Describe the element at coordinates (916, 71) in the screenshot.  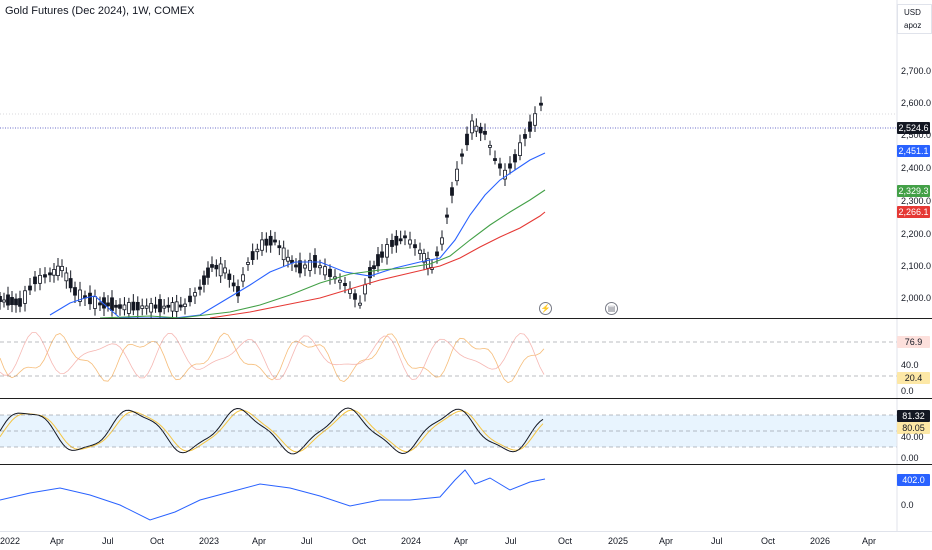
I see `price-axis-label: 2,700.0` at that location.